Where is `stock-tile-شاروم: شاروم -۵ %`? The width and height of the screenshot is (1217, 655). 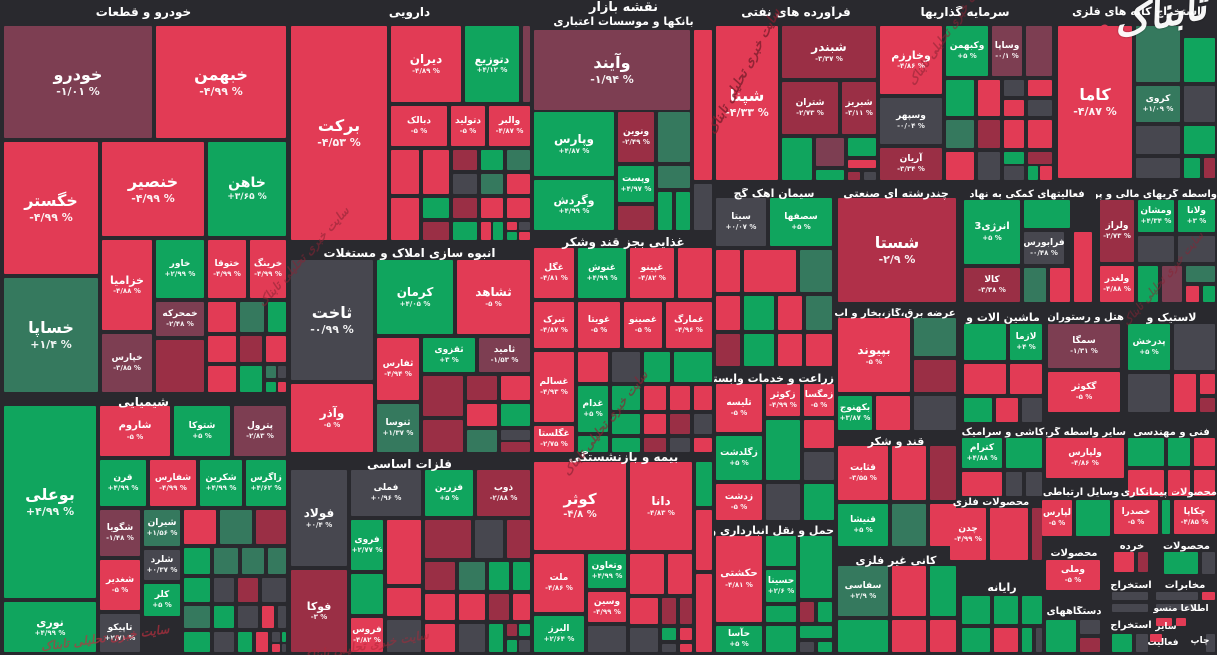
stock-tile-شاروم: شاروم -۵ % is located at coordinates (135, 431).